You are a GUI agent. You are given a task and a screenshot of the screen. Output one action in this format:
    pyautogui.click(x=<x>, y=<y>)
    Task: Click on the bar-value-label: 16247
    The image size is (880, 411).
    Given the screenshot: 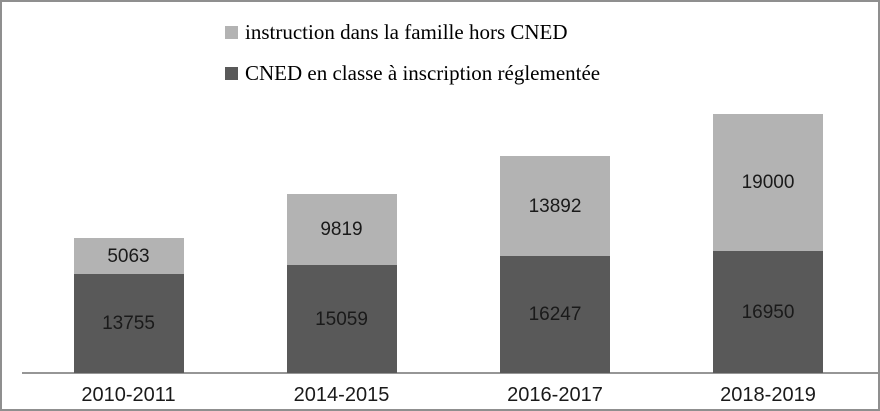 What is the action you would take?
    pyautogui.click(x=555, y=314)
    